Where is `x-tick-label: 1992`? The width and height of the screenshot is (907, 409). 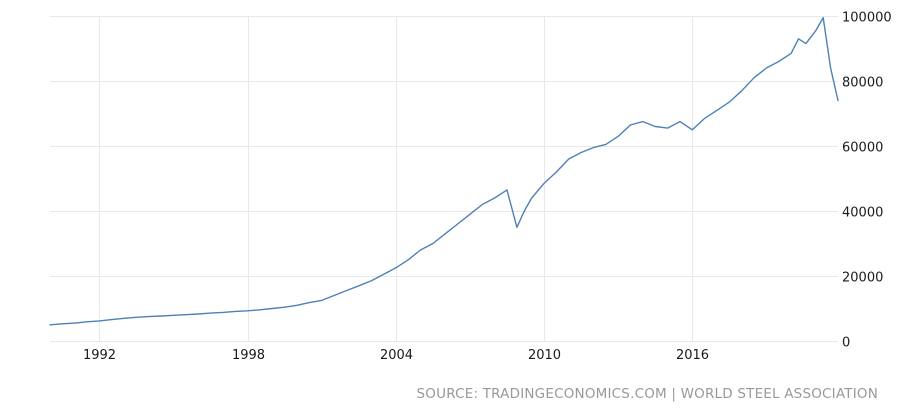 x-tick-label: 1992 is located at coordinates (99, 355).